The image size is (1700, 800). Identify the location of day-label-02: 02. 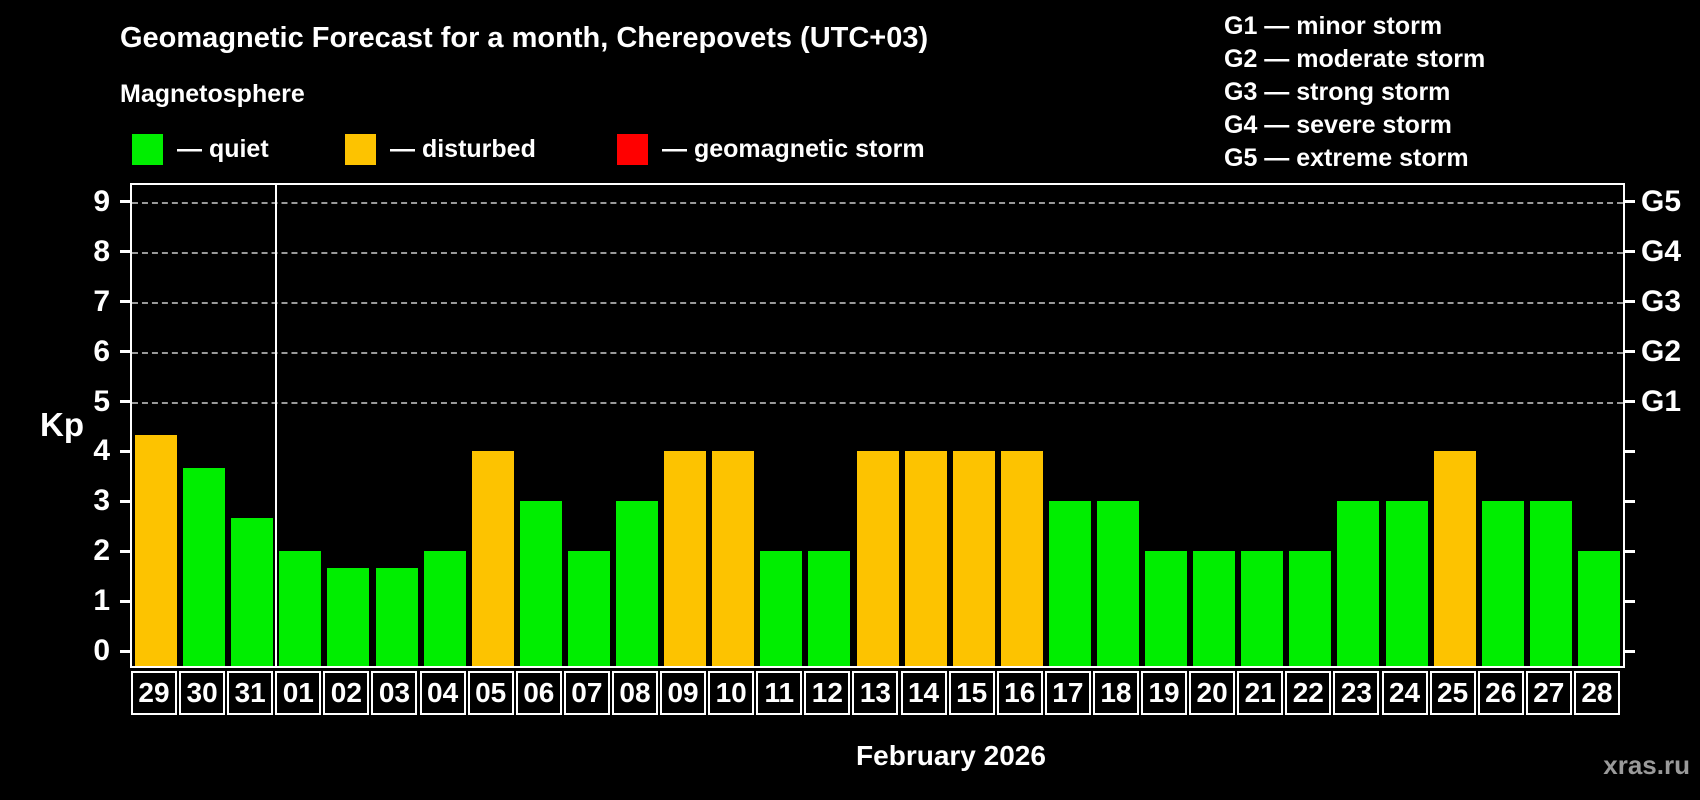
(346, 693).